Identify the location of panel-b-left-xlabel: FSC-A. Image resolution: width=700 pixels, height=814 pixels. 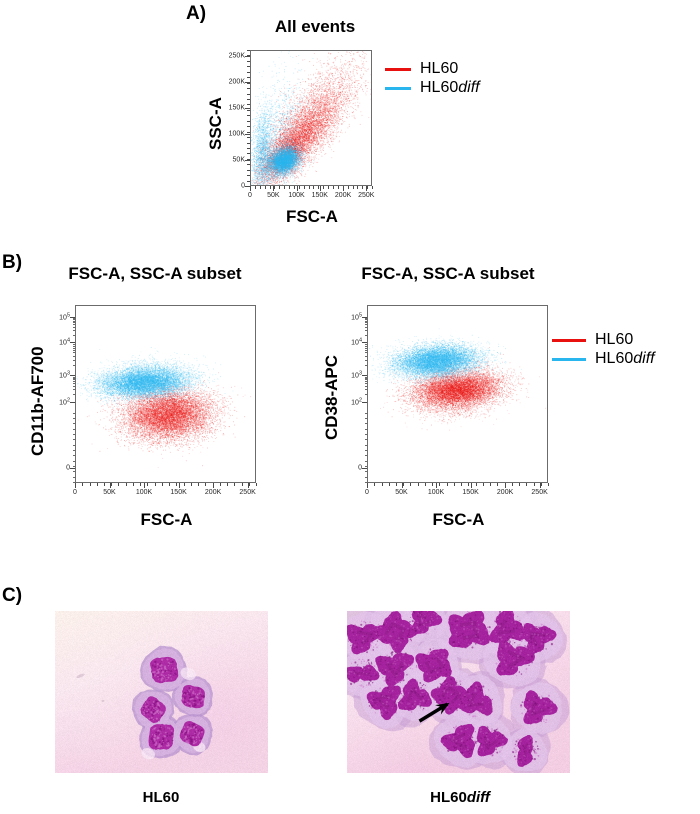
(166, 519).